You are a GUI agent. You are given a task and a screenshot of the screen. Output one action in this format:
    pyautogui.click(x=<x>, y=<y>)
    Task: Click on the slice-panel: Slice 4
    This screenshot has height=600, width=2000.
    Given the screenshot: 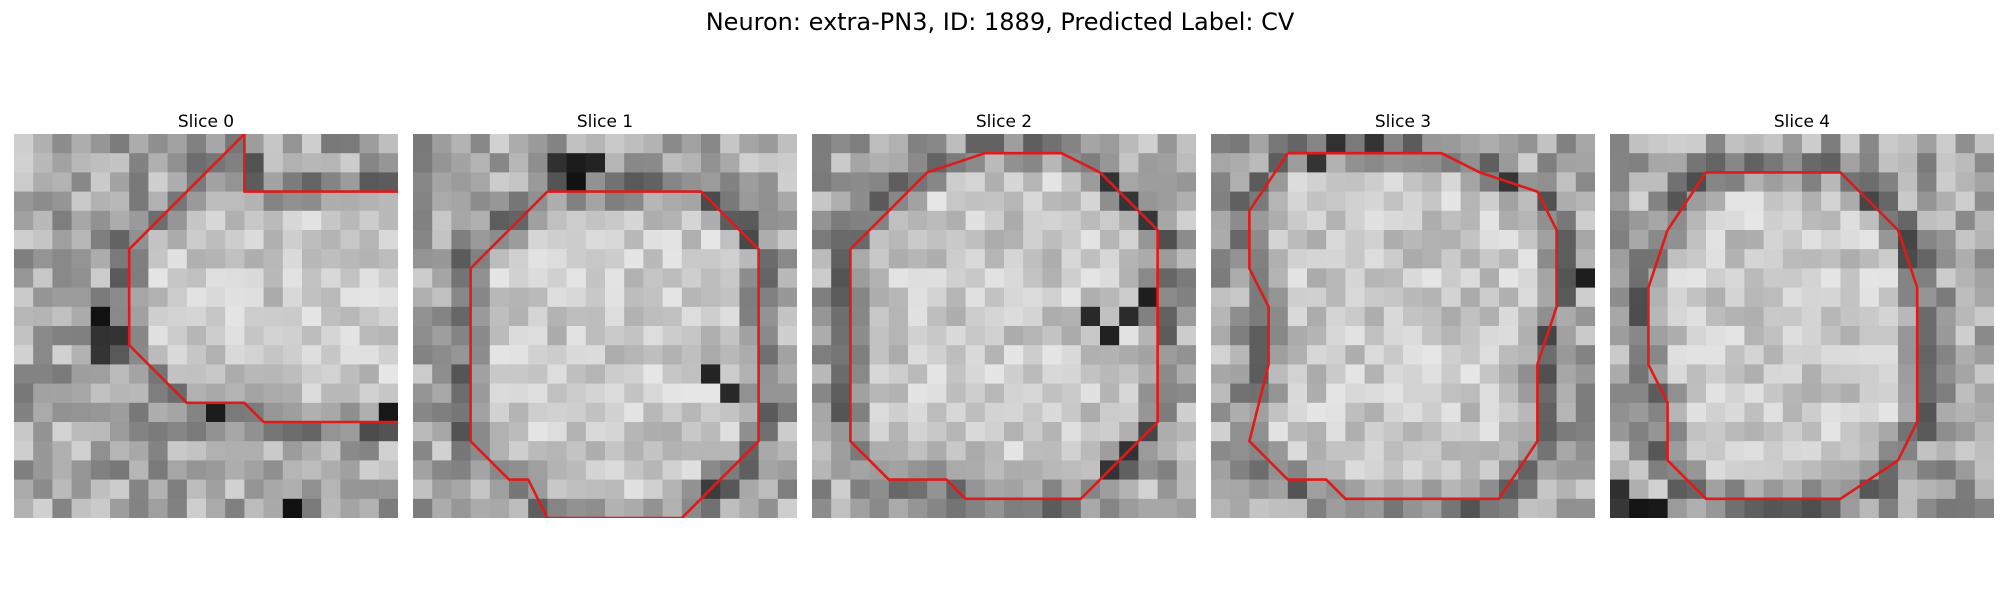 What is the action you would take?
    pyautogui.click(x=1802, y=314)
    